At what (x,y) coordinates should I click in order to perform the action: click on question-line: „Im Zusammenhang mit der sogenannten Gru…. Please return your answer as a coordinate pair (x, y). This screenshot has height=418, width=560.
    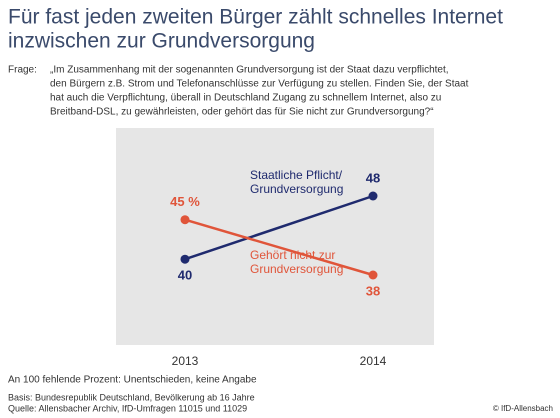
    Looking at the image, I should click on (249, 70).